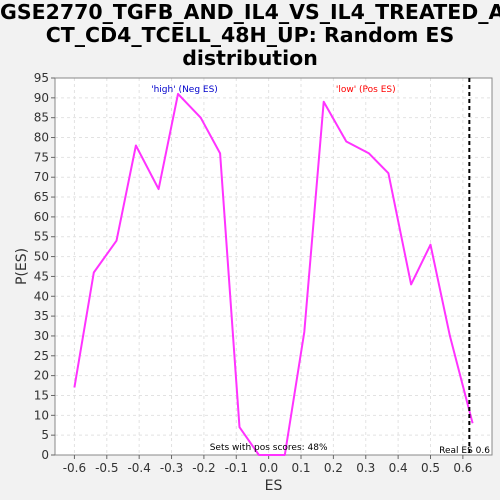 The image size is (500, 500). Describe the element at coordinates (365, 468) in the screenshot. I see `x-tick-label: 0.3` at that location.